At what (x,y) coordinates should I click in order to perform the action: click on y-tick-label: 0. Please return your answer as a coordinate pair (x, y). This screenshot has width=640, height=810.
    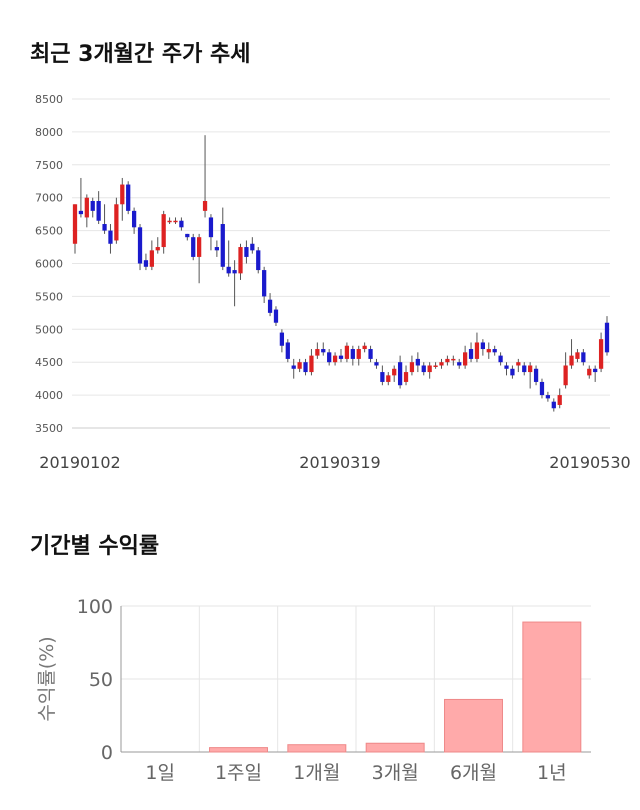
    Looking at the image, I should click on (107, 753).